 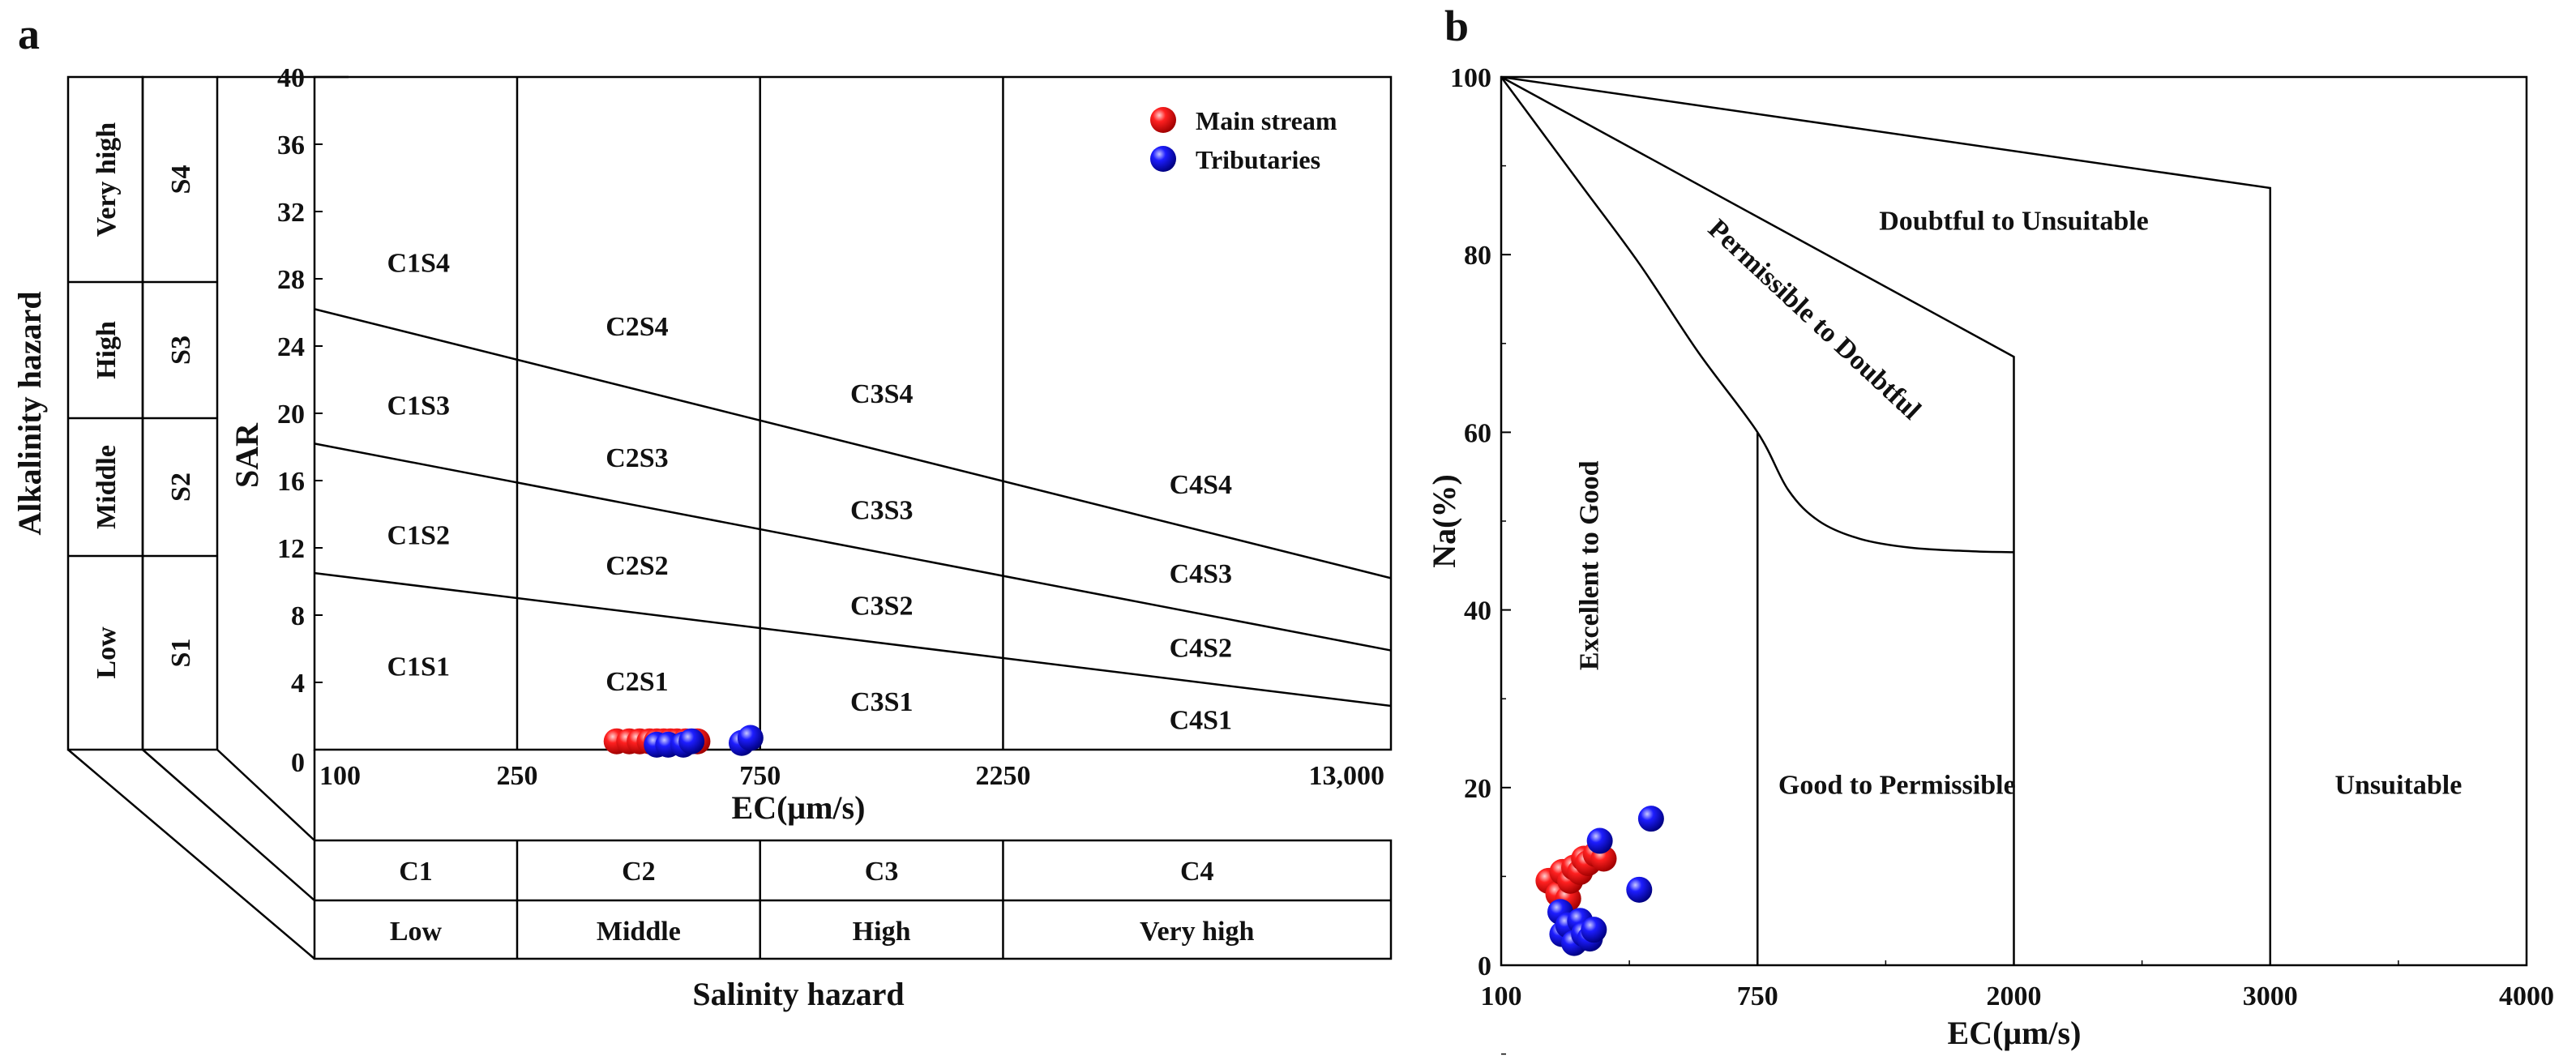 I want to click on y-tick-label: 32, so click(x=291, y=213).